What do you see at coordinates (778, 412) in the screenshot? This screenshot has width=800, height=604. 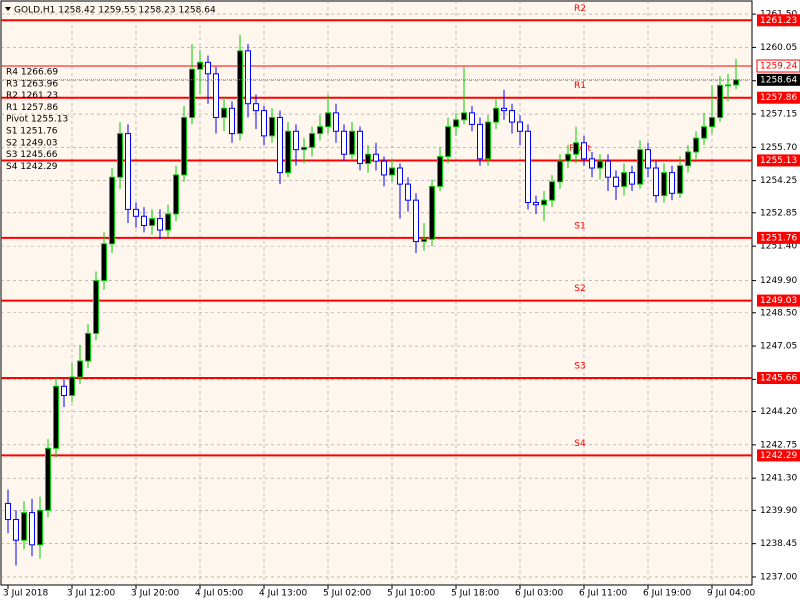 I see `y-tick-label: 1244.20` at bounding box center [778, 412].